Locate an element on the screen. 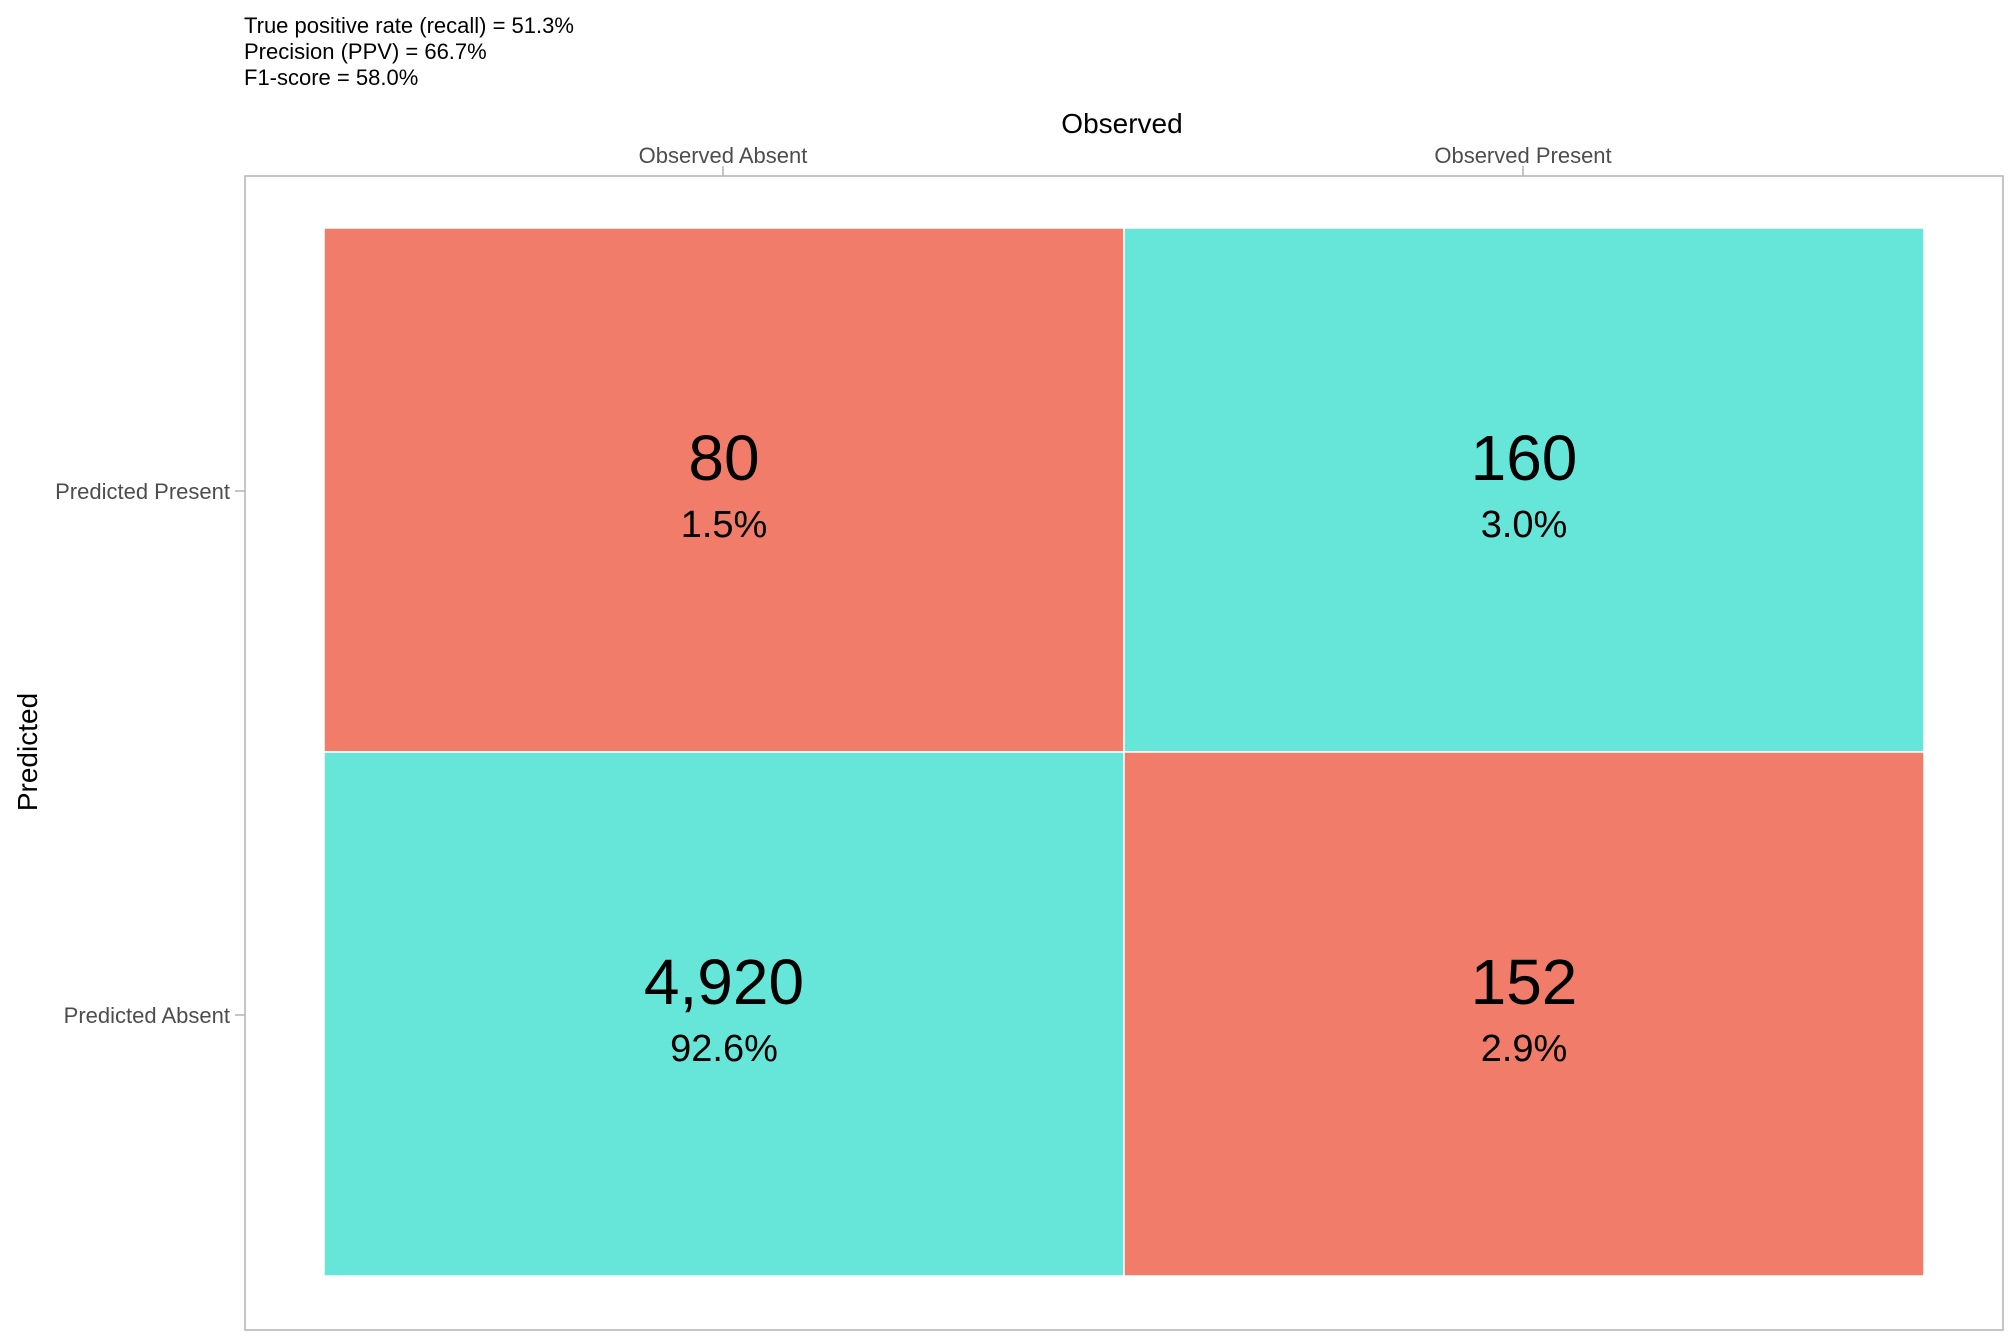  x-tick-label-observed-absent: Observed Absent is located at coordinates (723, 155).